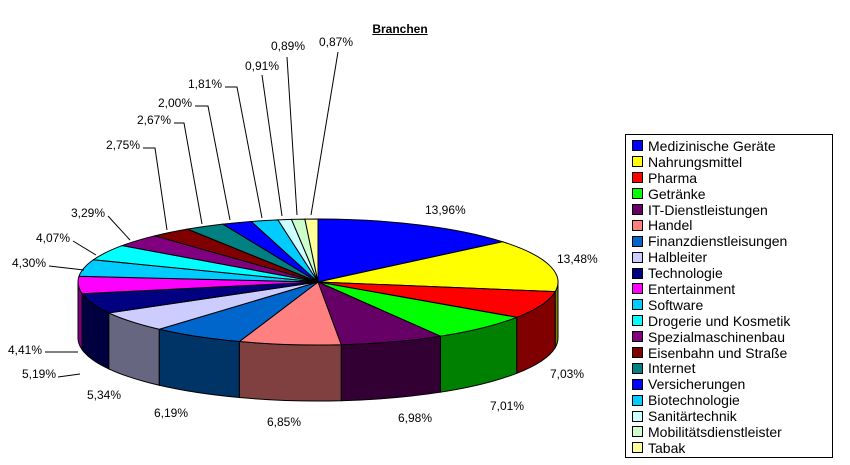 The height and width of the screenshot is (465, 850). Describe the element at coordinates (284, 422) in the screenshot. I see `data-label: 6,85%` at that location.